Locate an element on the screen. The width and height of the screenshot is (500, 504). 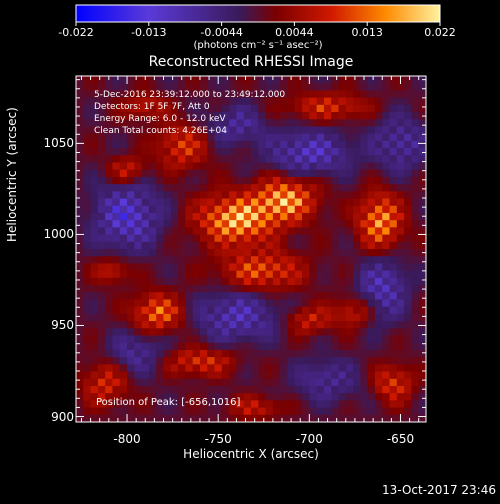
y-axis-label: Heliocentric Y (arcsec) is located at coordinates (12, 174).